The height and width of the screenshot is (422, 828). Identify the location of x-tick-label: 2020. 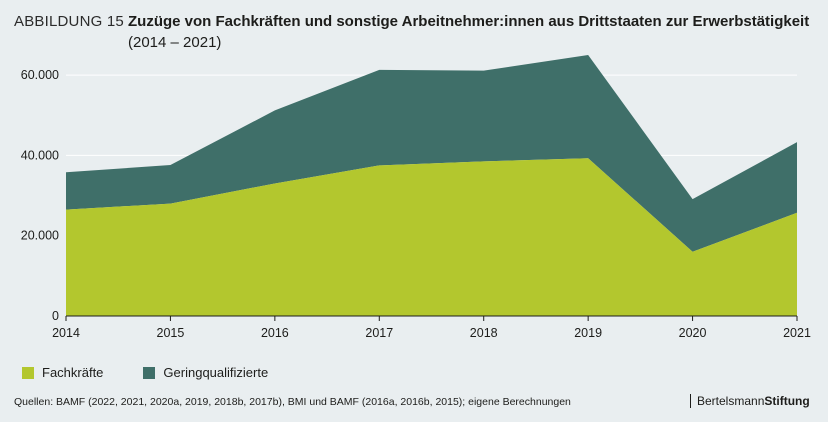
(693, 333).